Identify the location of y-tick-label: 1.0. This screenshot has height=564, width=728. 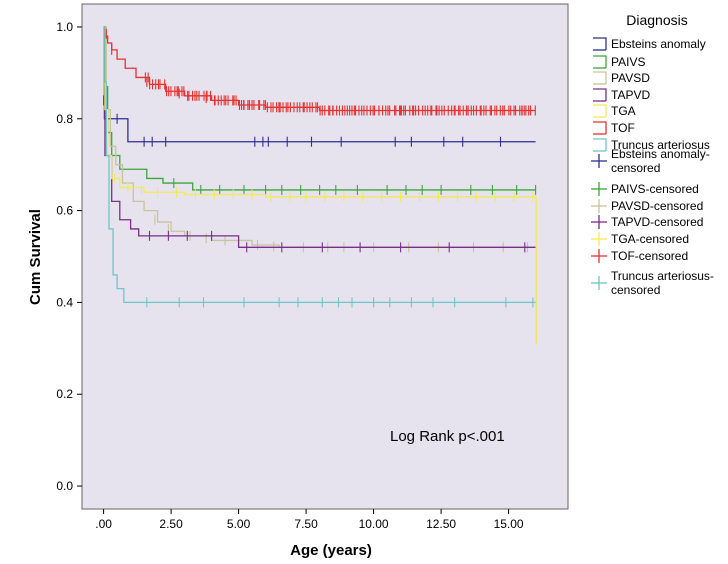
(64, 27).